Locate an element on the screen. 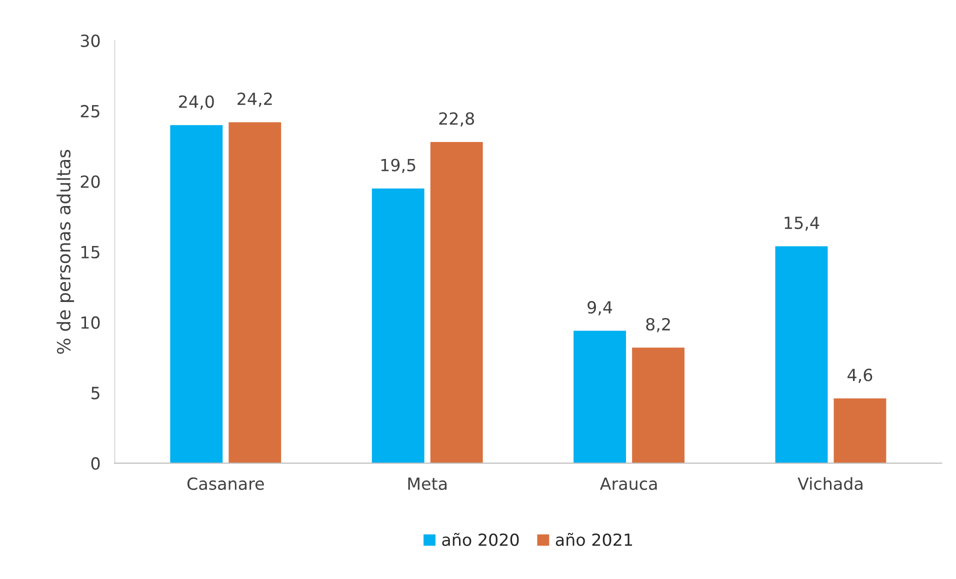 This screenshot has width=956, height=579. data-label: 4,6 is located at coordinates (860, 375).